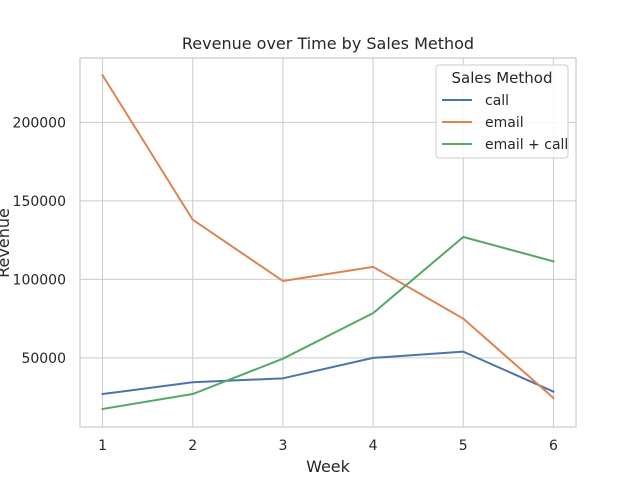  Describe the element at coordinates (328, 466) in the screenshot. I see `x-axis-label: Week` at that location.